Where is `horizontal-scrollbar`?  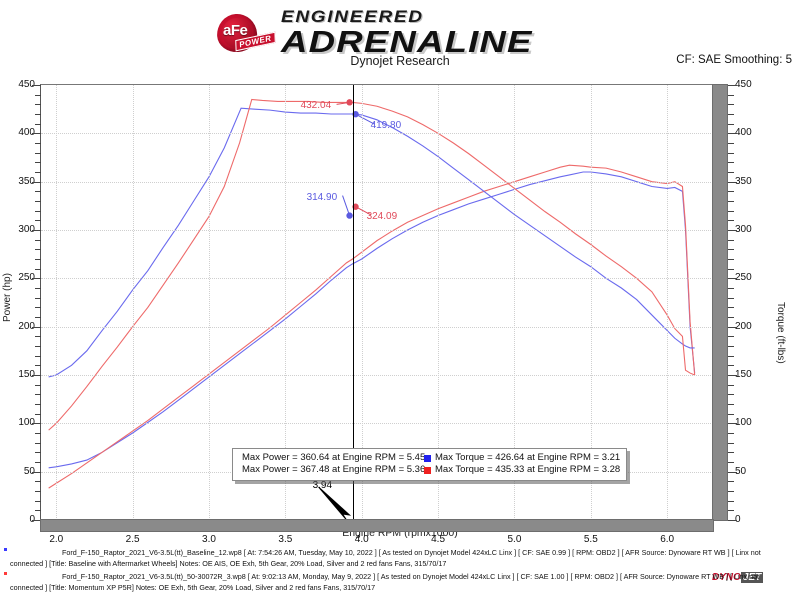 horizontal-scrollbar is located at coordinates (377, 525).